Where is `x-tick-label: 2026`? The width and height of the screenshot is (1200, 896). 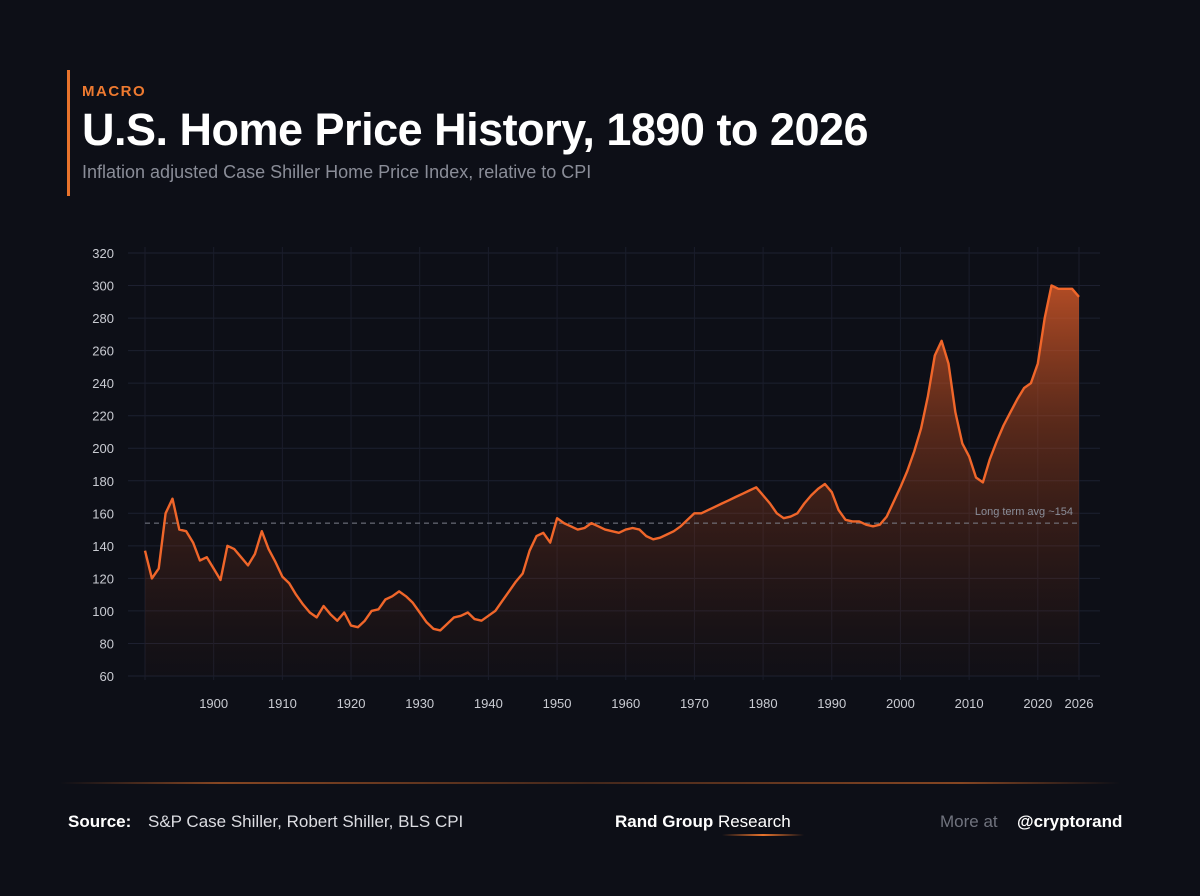
x-tick-label: 2026 is located at coordinates (1079, 703).